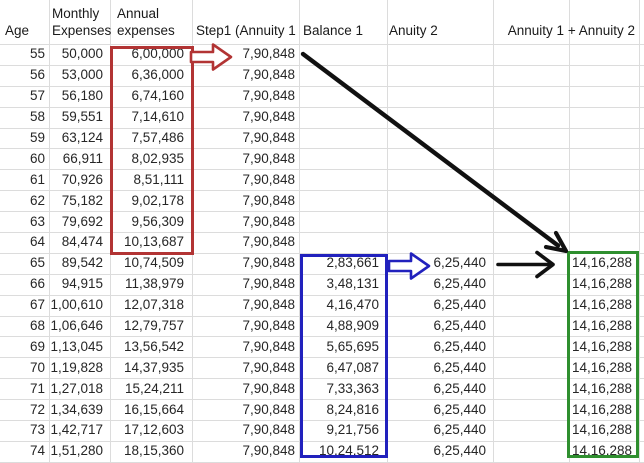  I want to click on cell-annual: 12,07,318, so click(152, 306).